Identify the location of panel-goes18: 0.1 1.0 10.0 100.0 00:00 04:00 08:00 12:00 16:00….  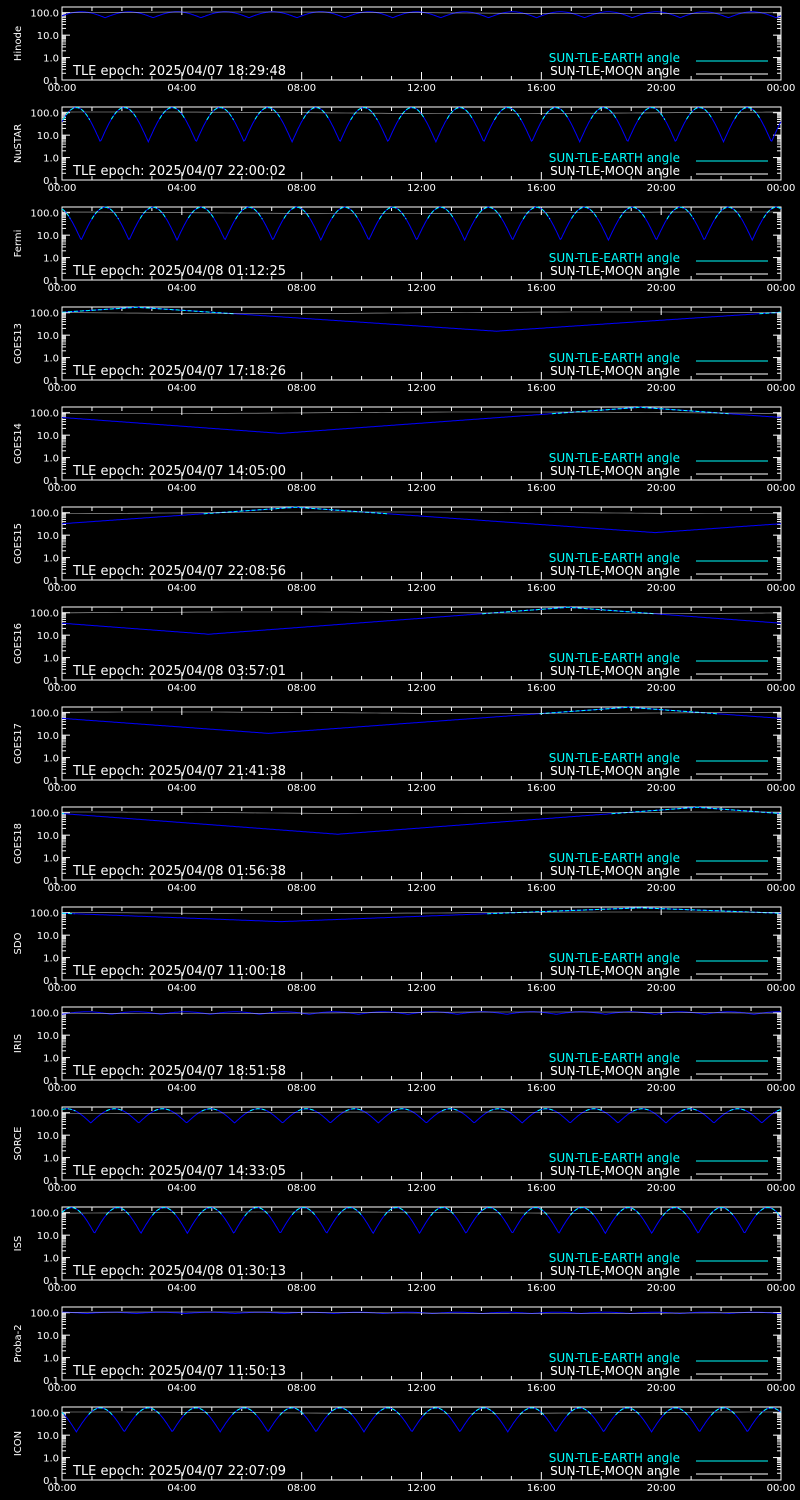
(404, 850).